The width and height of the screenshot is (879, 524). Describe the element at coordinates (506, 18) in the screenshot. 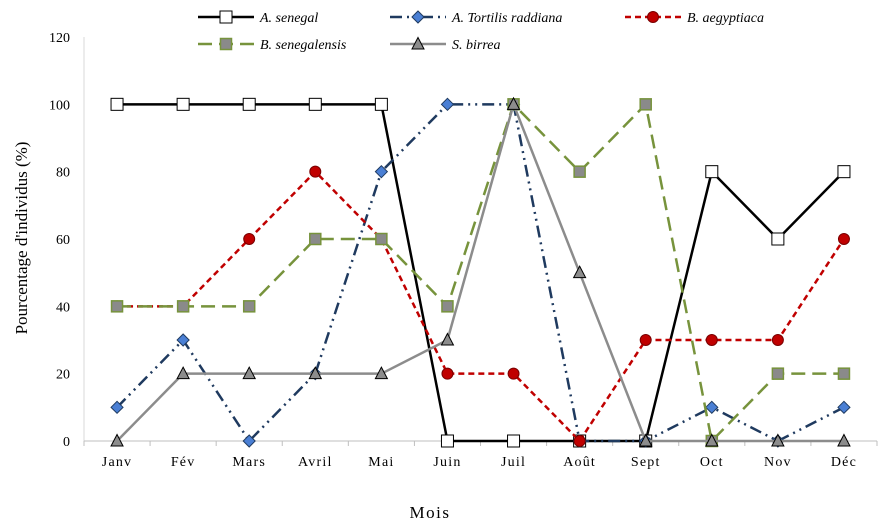

I see `legend-label: A. Tortilis raddiana` at that location.